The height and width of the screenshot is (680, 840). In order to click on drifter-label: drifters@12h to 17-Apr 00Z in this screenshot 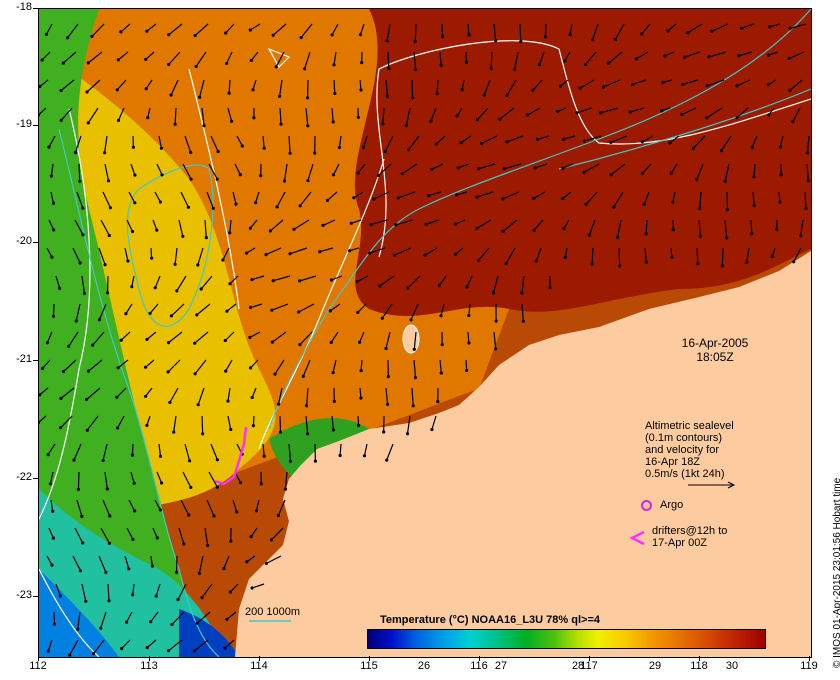, I will do `click(689, 537)`.